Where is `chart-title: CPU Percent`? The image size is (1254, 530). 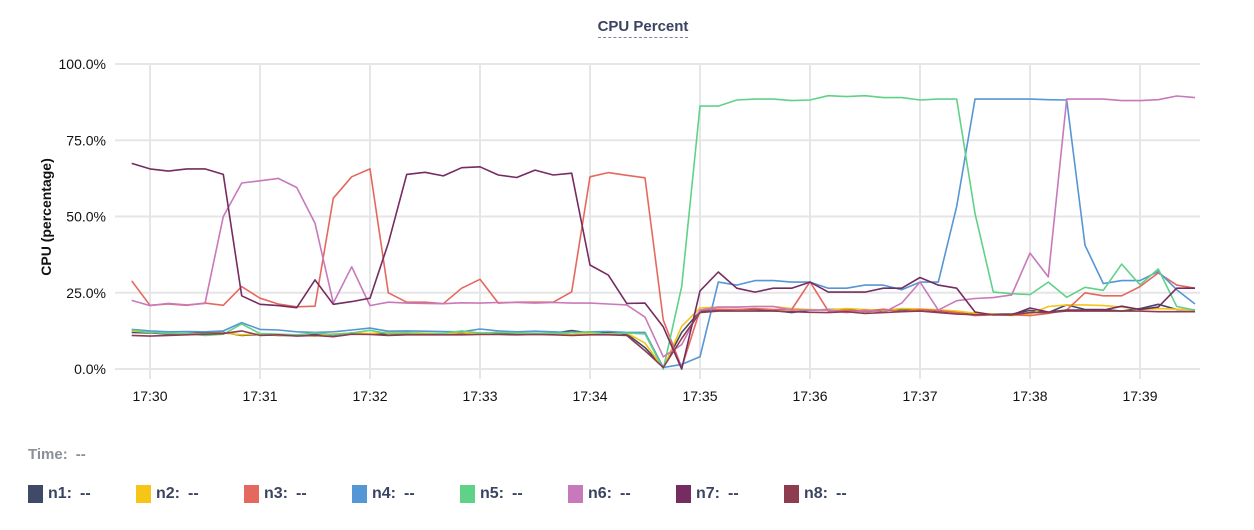 chart-title: CPU Percent is located at coordinates (627, 28).